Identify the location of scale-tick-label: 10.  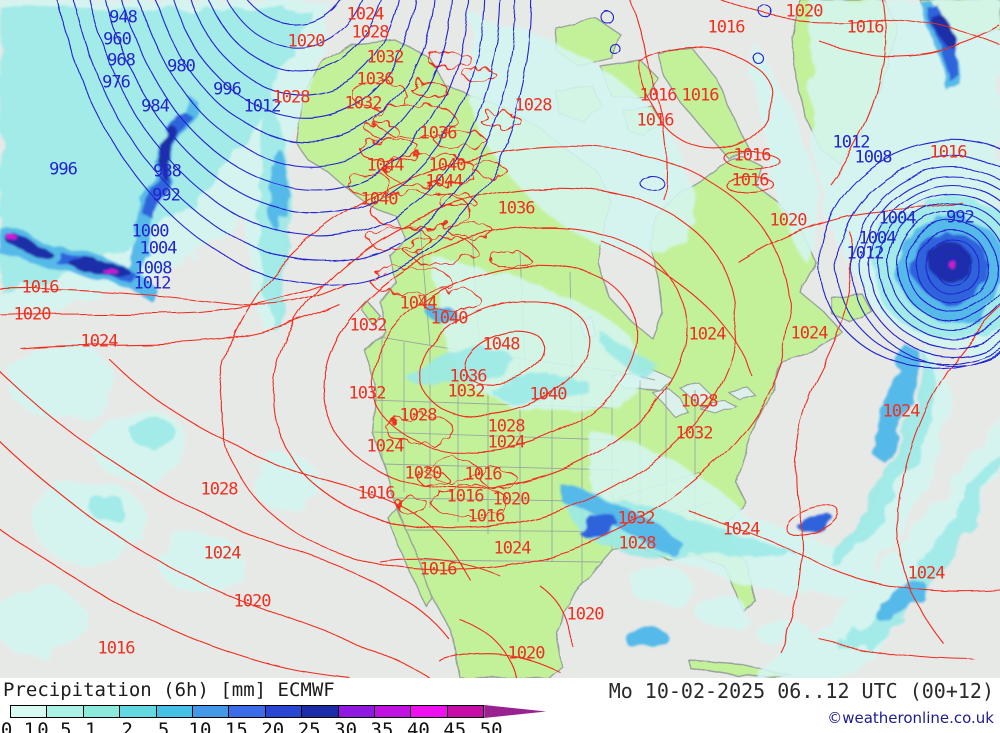
(200, 726).